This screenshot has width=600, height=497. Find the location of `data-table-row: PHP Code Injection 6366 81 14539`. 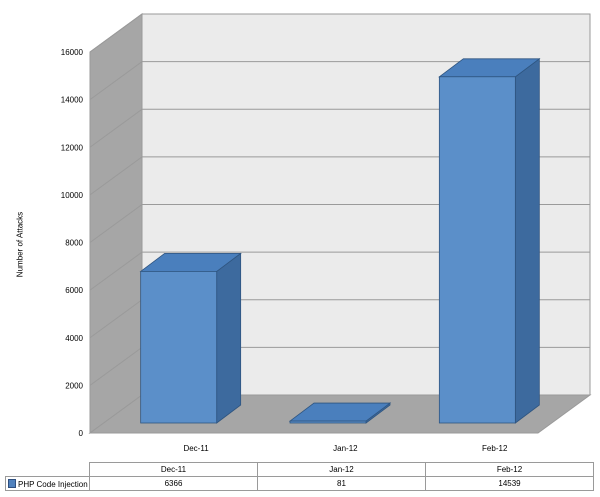

data-table-row: PHP Code Injection 6366 81 14539 is located at coordinates (299, 483).